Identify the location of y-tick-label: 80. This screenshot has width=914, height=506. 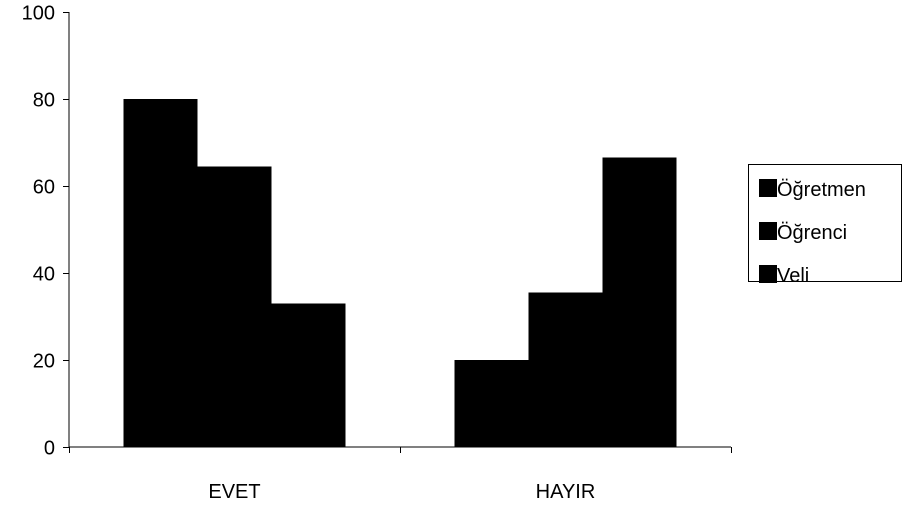
(44, 101).